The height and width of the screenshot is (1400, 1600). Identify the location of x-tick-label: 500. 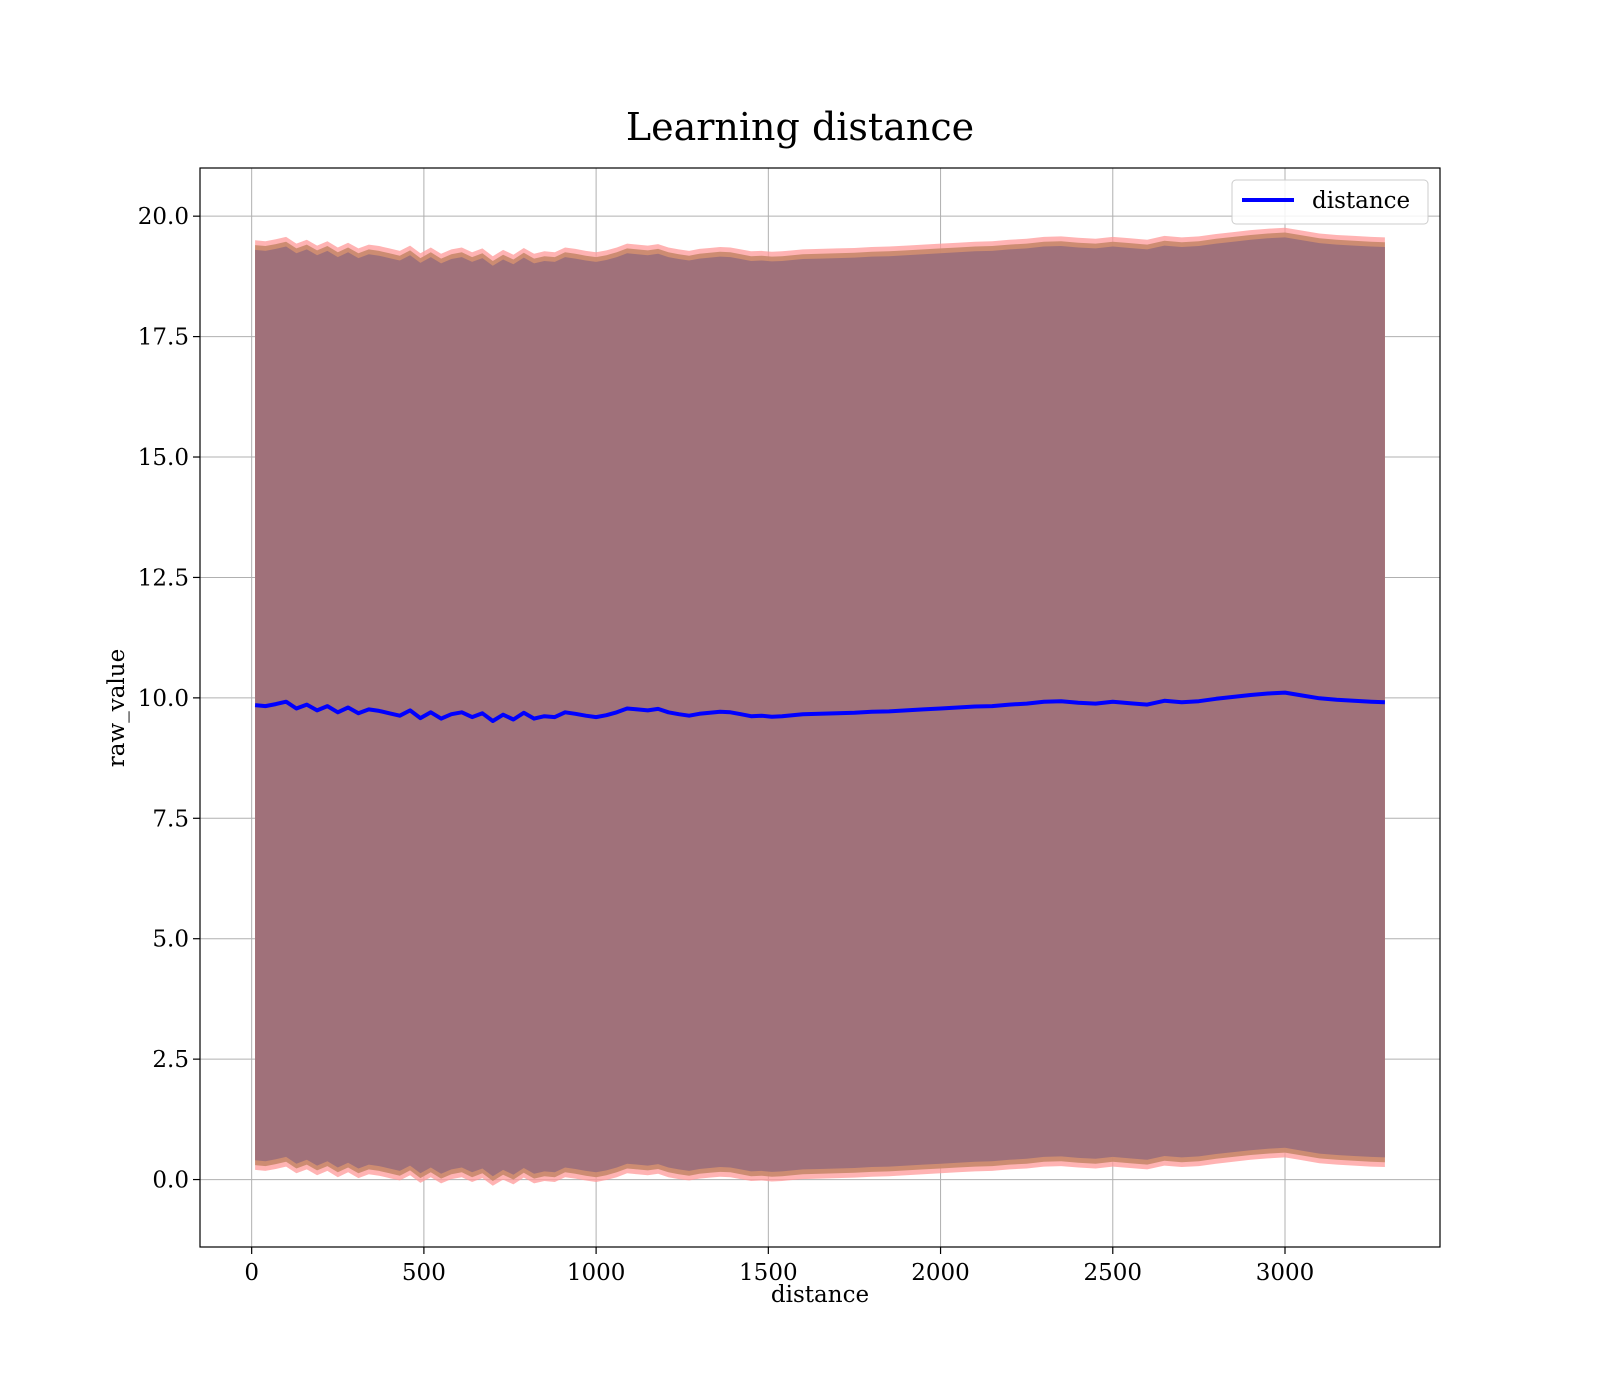
(424, 1273).